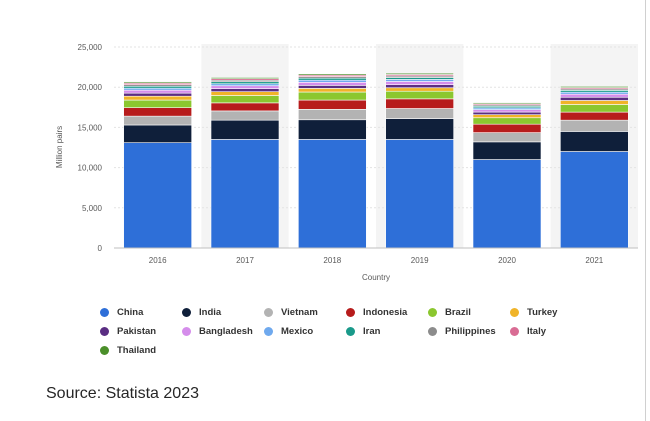 The image size is (650, 421). What do you see at coordinates (645, 210) in the screenshot?
I see `page-edge-divider` at bounding box center [645, 210].